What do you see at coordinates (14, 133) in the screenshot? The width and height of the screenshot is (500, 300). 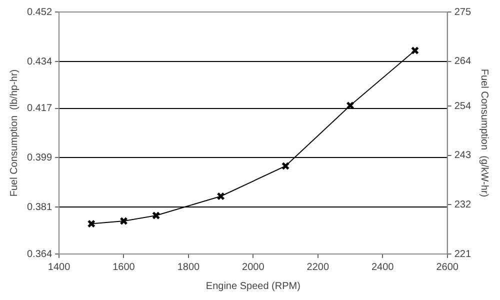 I see `y-axis-title: Fuel Consumption (lb/hp-hr)` at bounding box center [14, 133].